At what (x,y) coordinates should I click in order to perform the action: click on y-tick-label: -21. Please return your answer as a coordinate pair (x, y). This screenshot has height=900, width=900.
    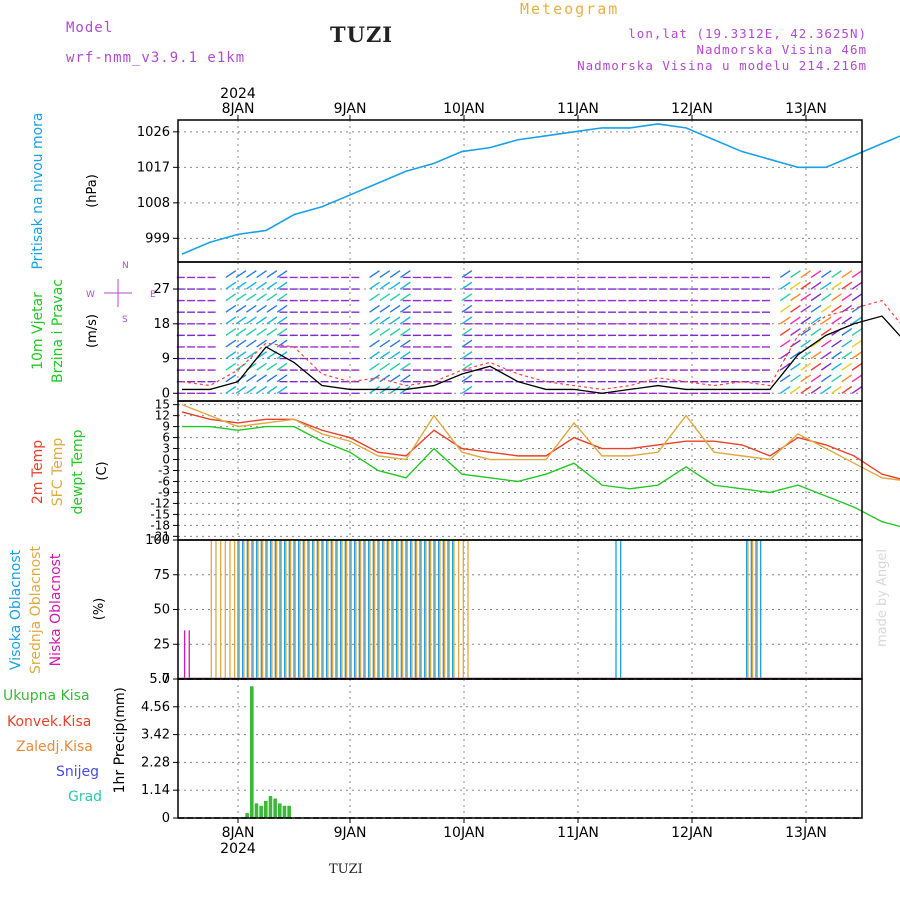
    Looking at the image, I should click on (160, 536).